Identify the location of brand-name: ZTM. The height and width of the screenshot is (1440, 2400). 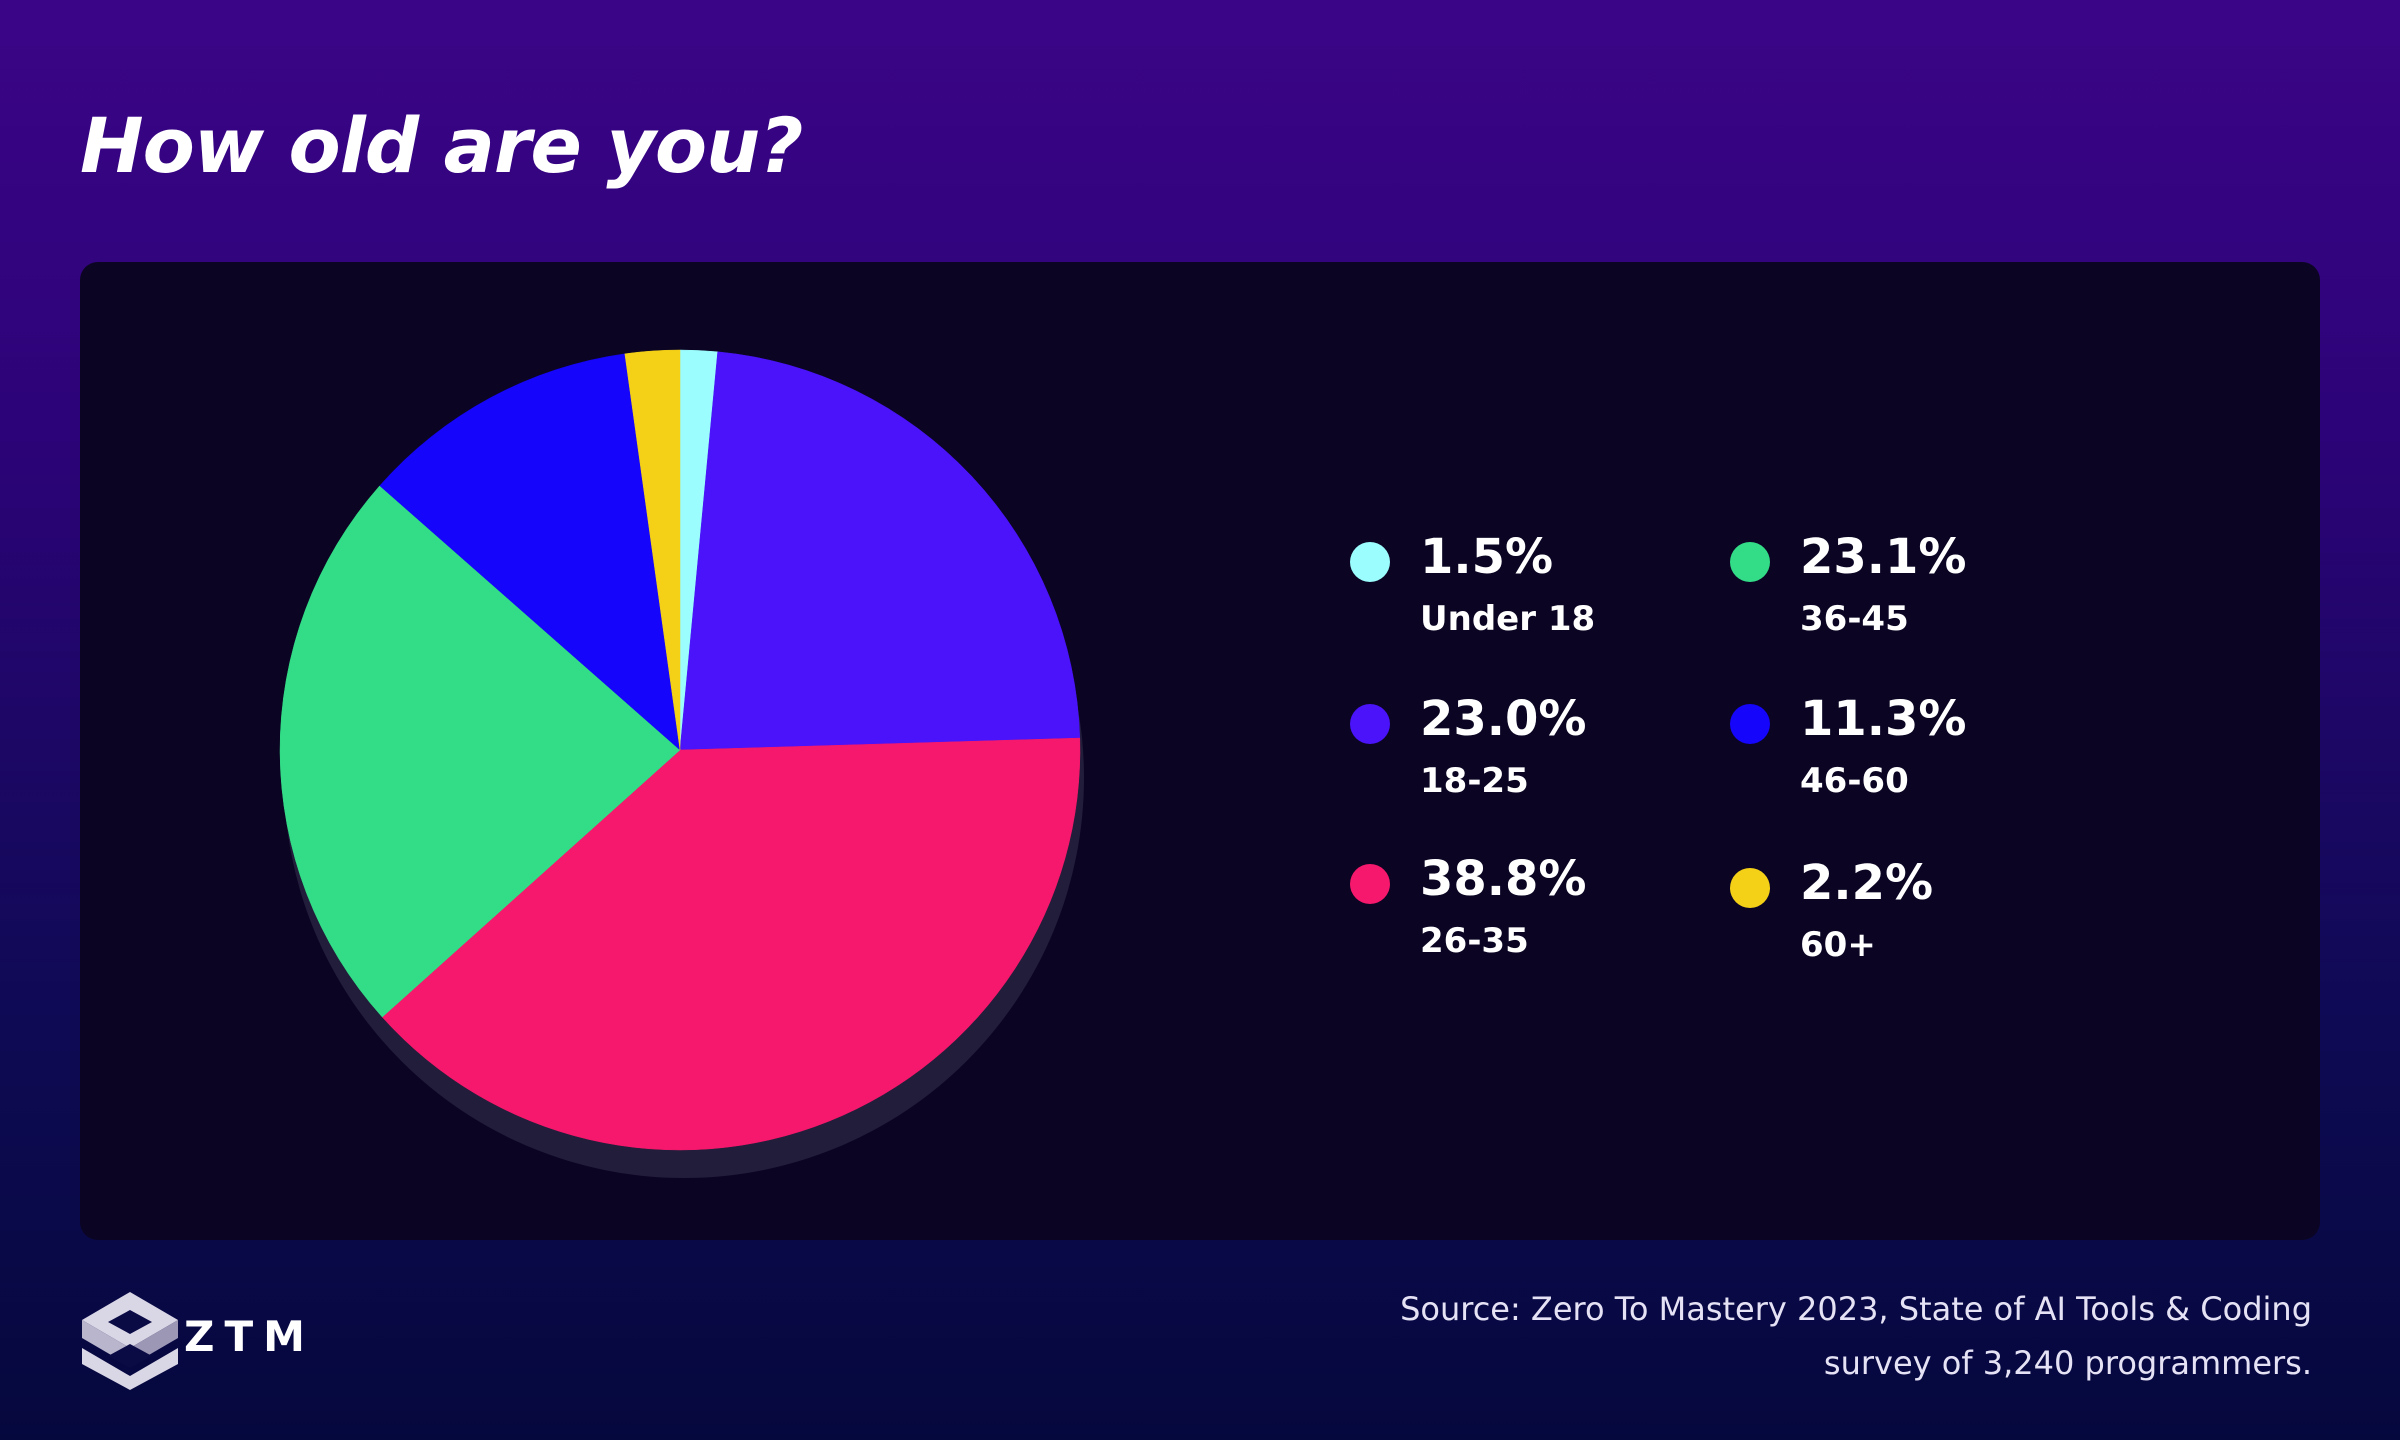
(249, 1336).